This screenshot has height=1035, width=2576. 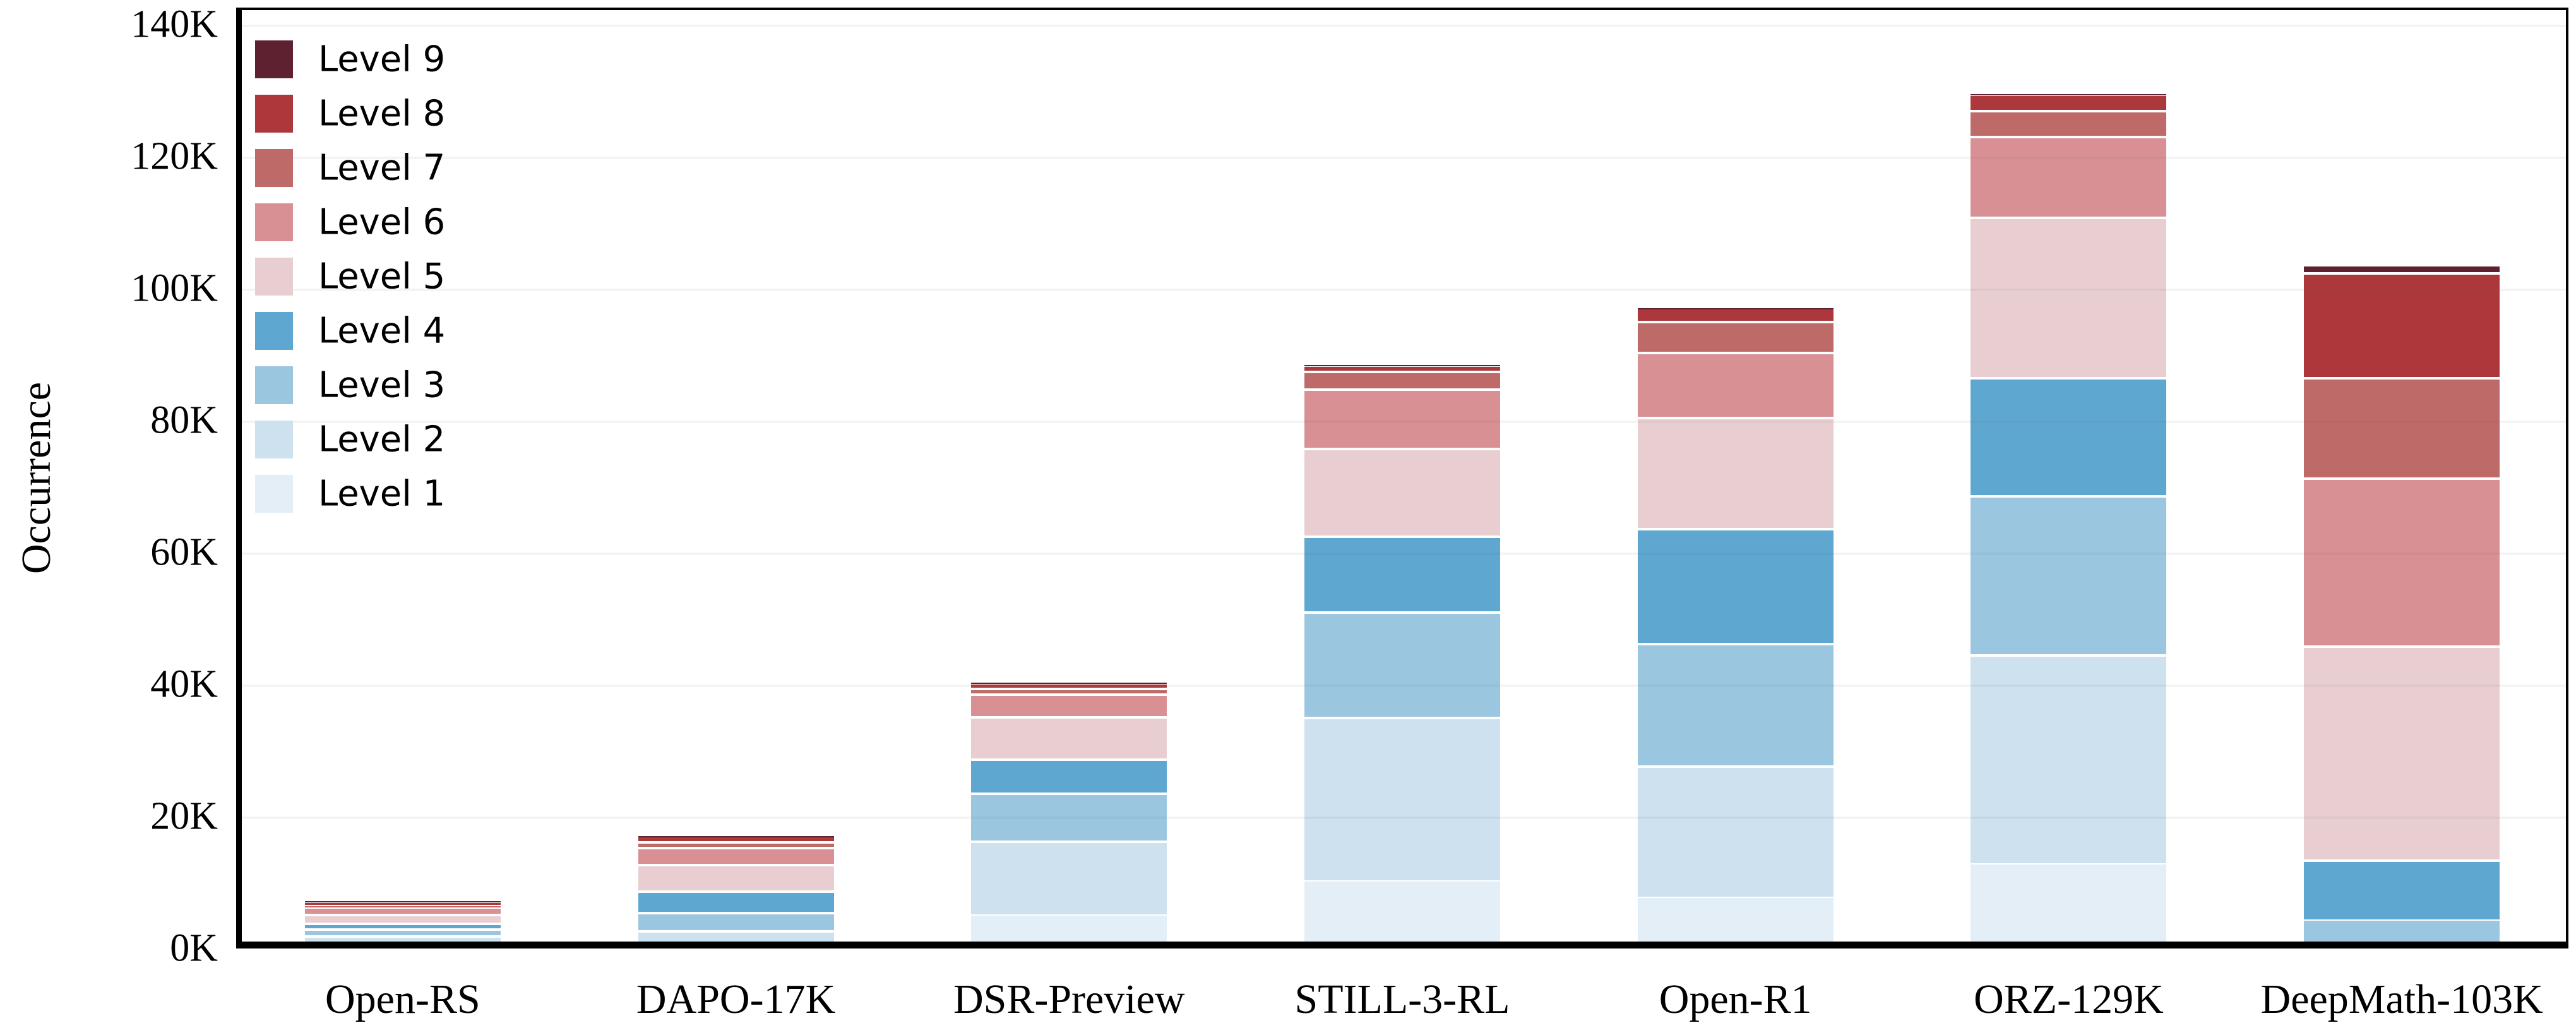 What do you see at coordinates (2567, 478) in the screenshot?
I see `plot-right-spine` at bounding box center [2567, 478].